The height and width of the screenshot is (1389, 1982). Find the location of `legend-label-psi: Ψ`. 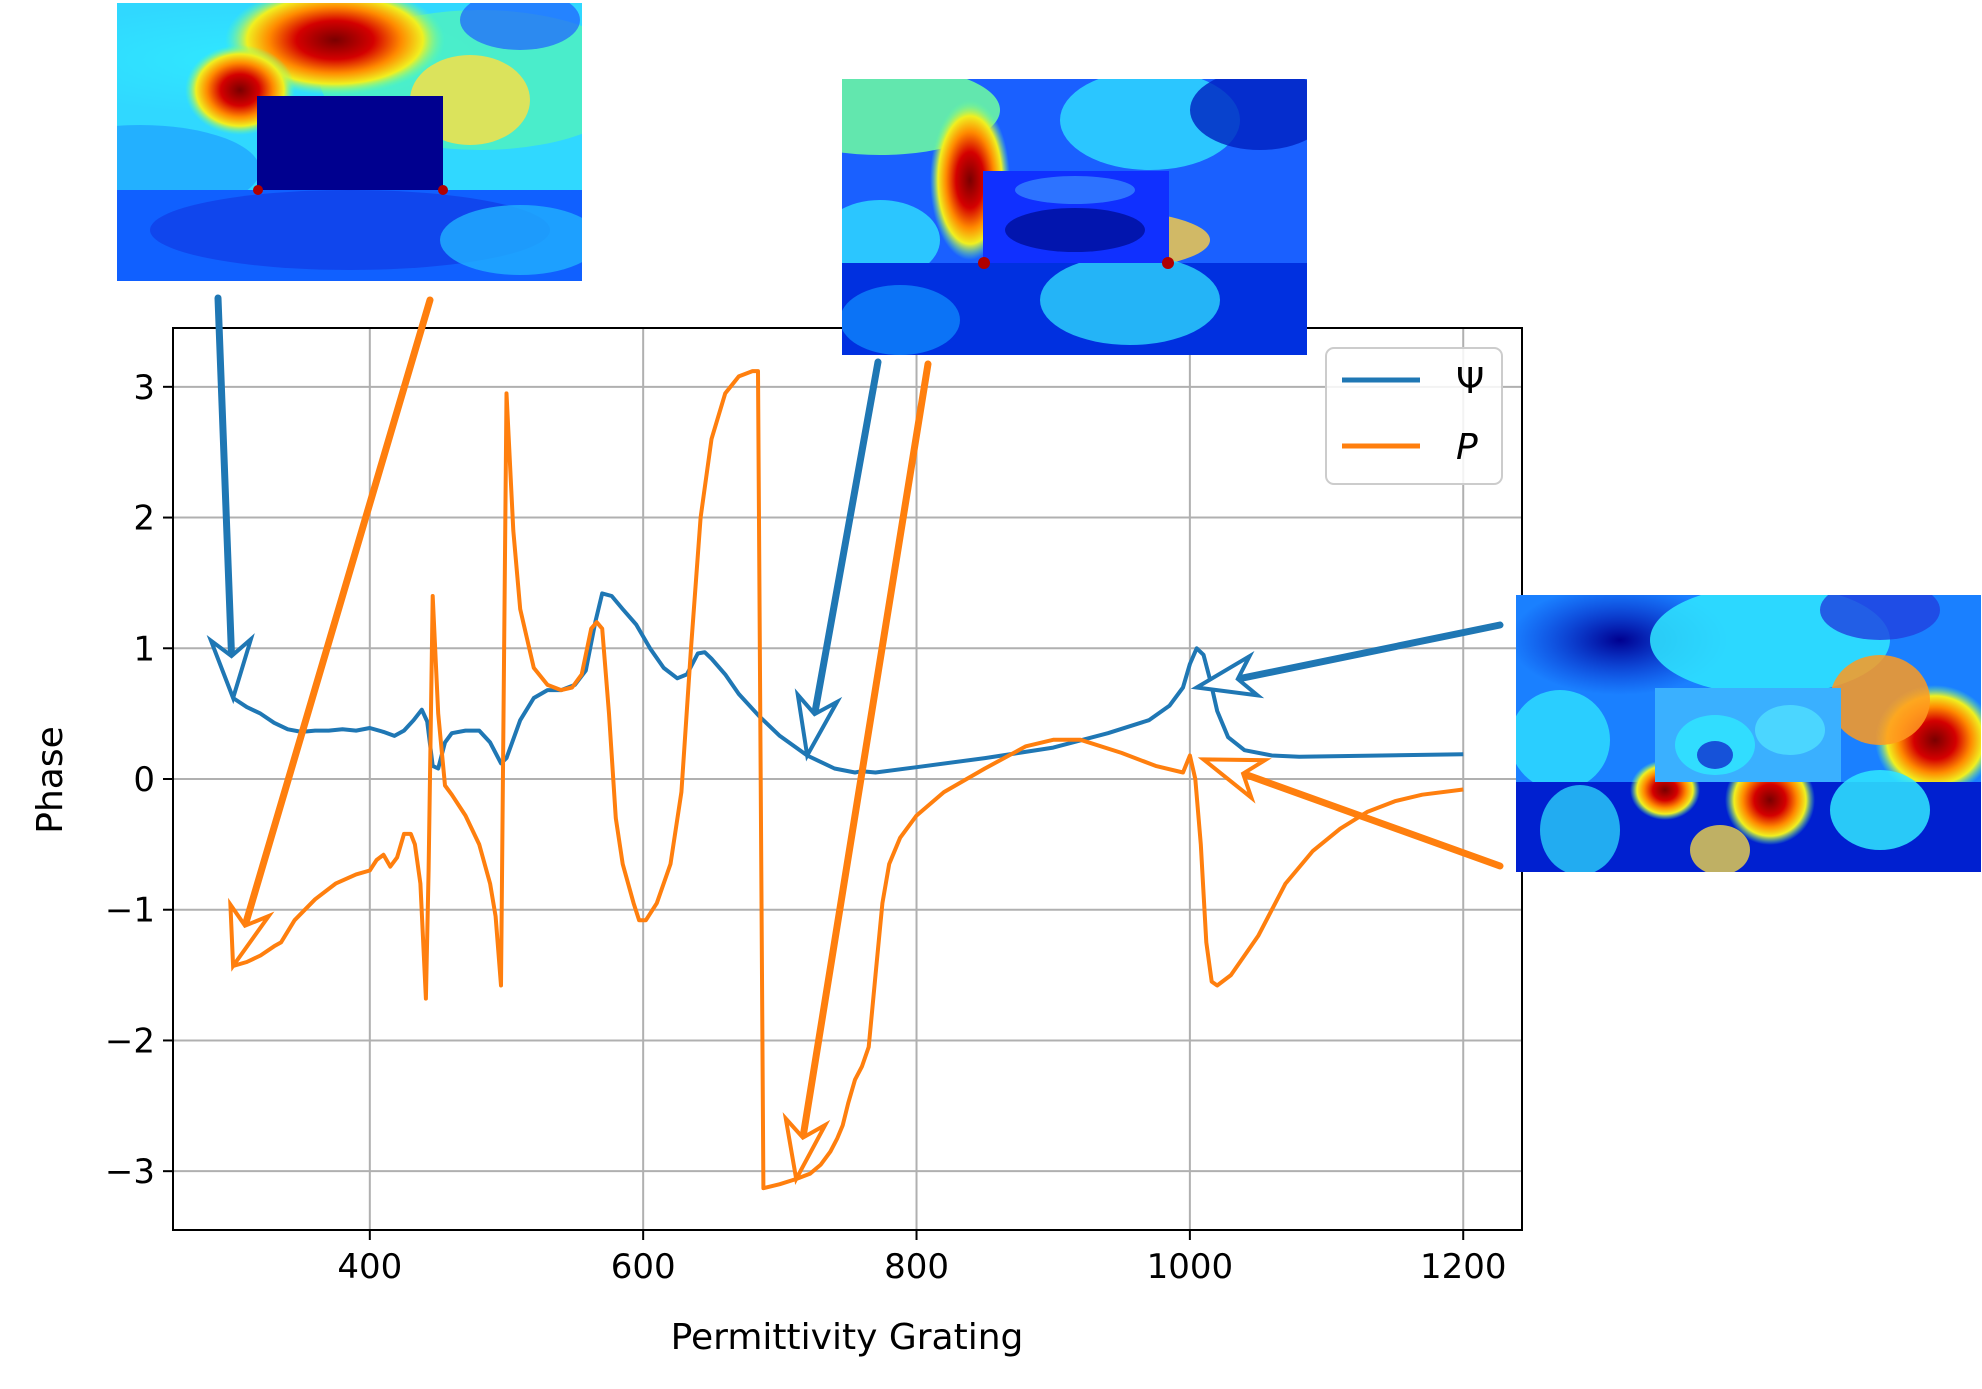

legend-label-psi: Ψ is located at coordinates (1470, 381).